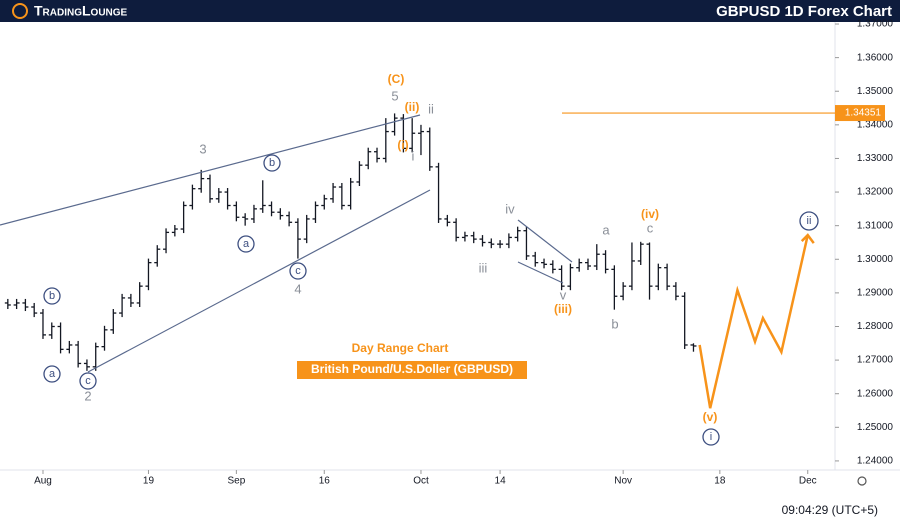 This screenshot has height=522, width=900. I want to click on projection-line, so click(753, 321).